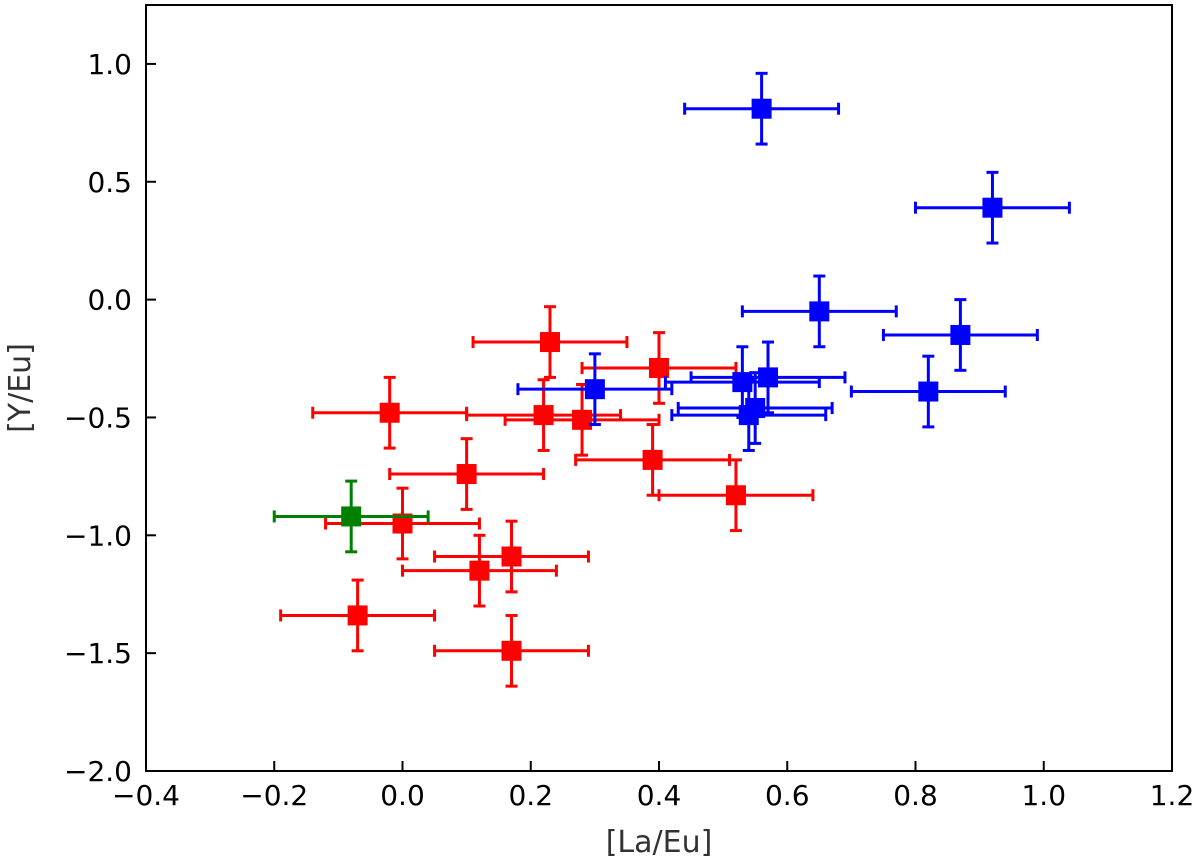  I want to click on x-tick-label: 0.2, so click(530, 795).